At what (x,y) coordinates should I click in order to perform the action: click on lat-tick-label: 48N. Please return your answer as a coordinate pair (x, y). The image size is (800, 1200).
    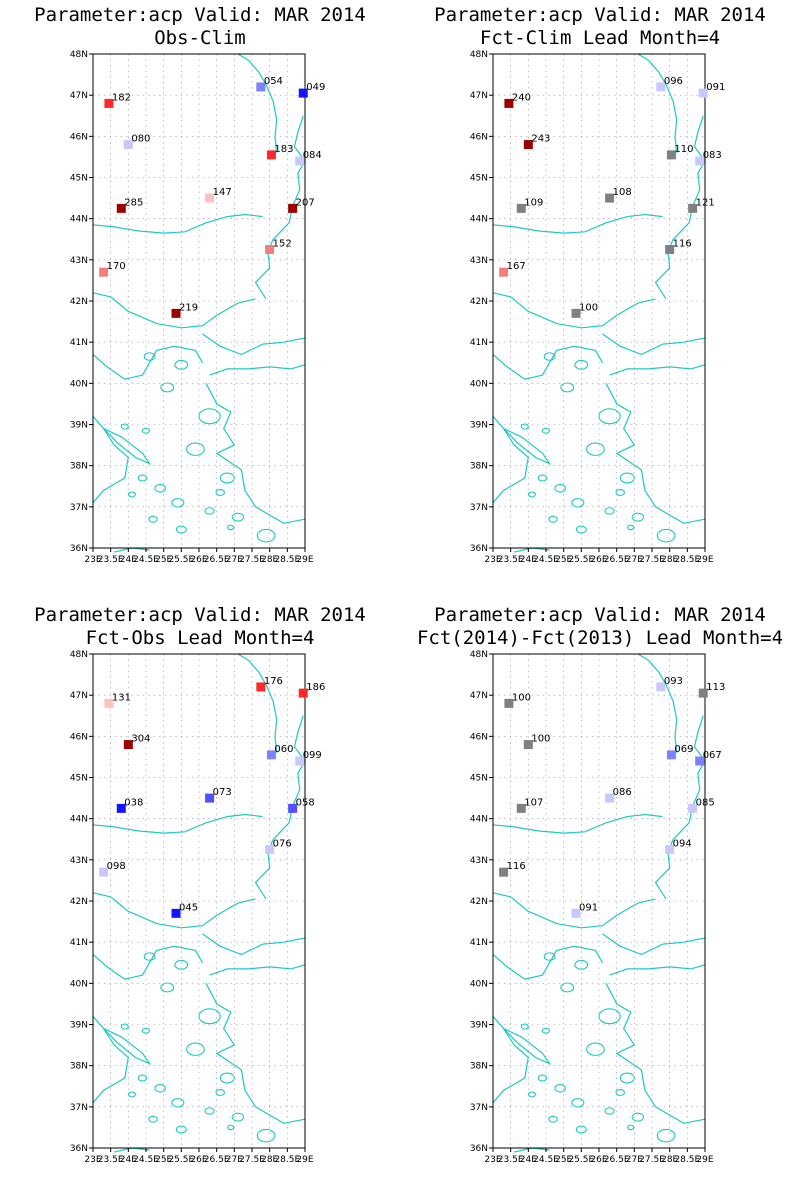
    Looking at the image, I should click on (479, 655).